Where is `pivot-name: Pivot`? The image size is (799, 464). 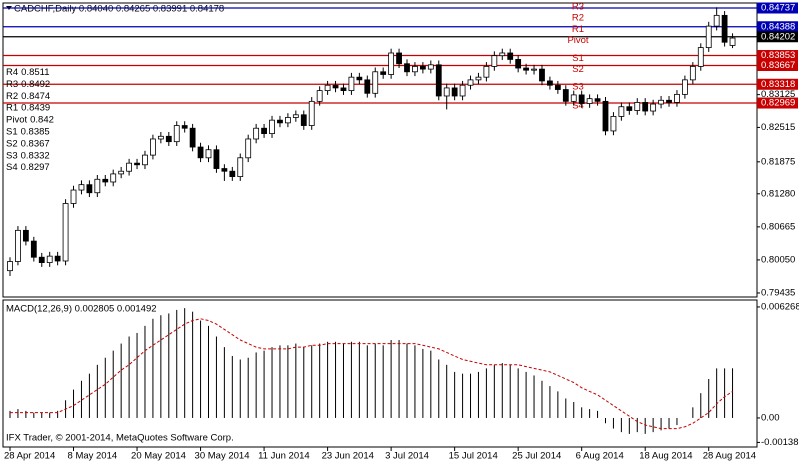
pivot-name: Pivot is located at coordinates (16, 119).